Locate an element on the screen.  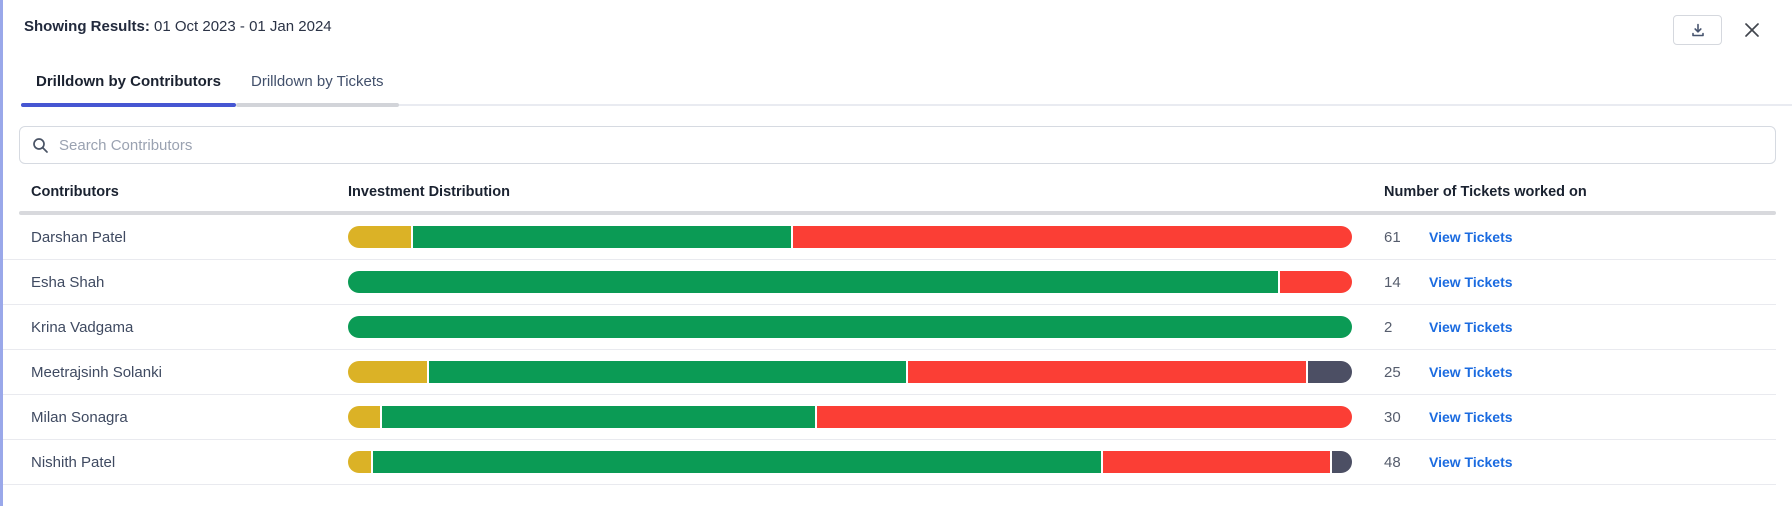
table-row: Krina Vadgama 2 View Tickets is located at coordinates (889, 327).